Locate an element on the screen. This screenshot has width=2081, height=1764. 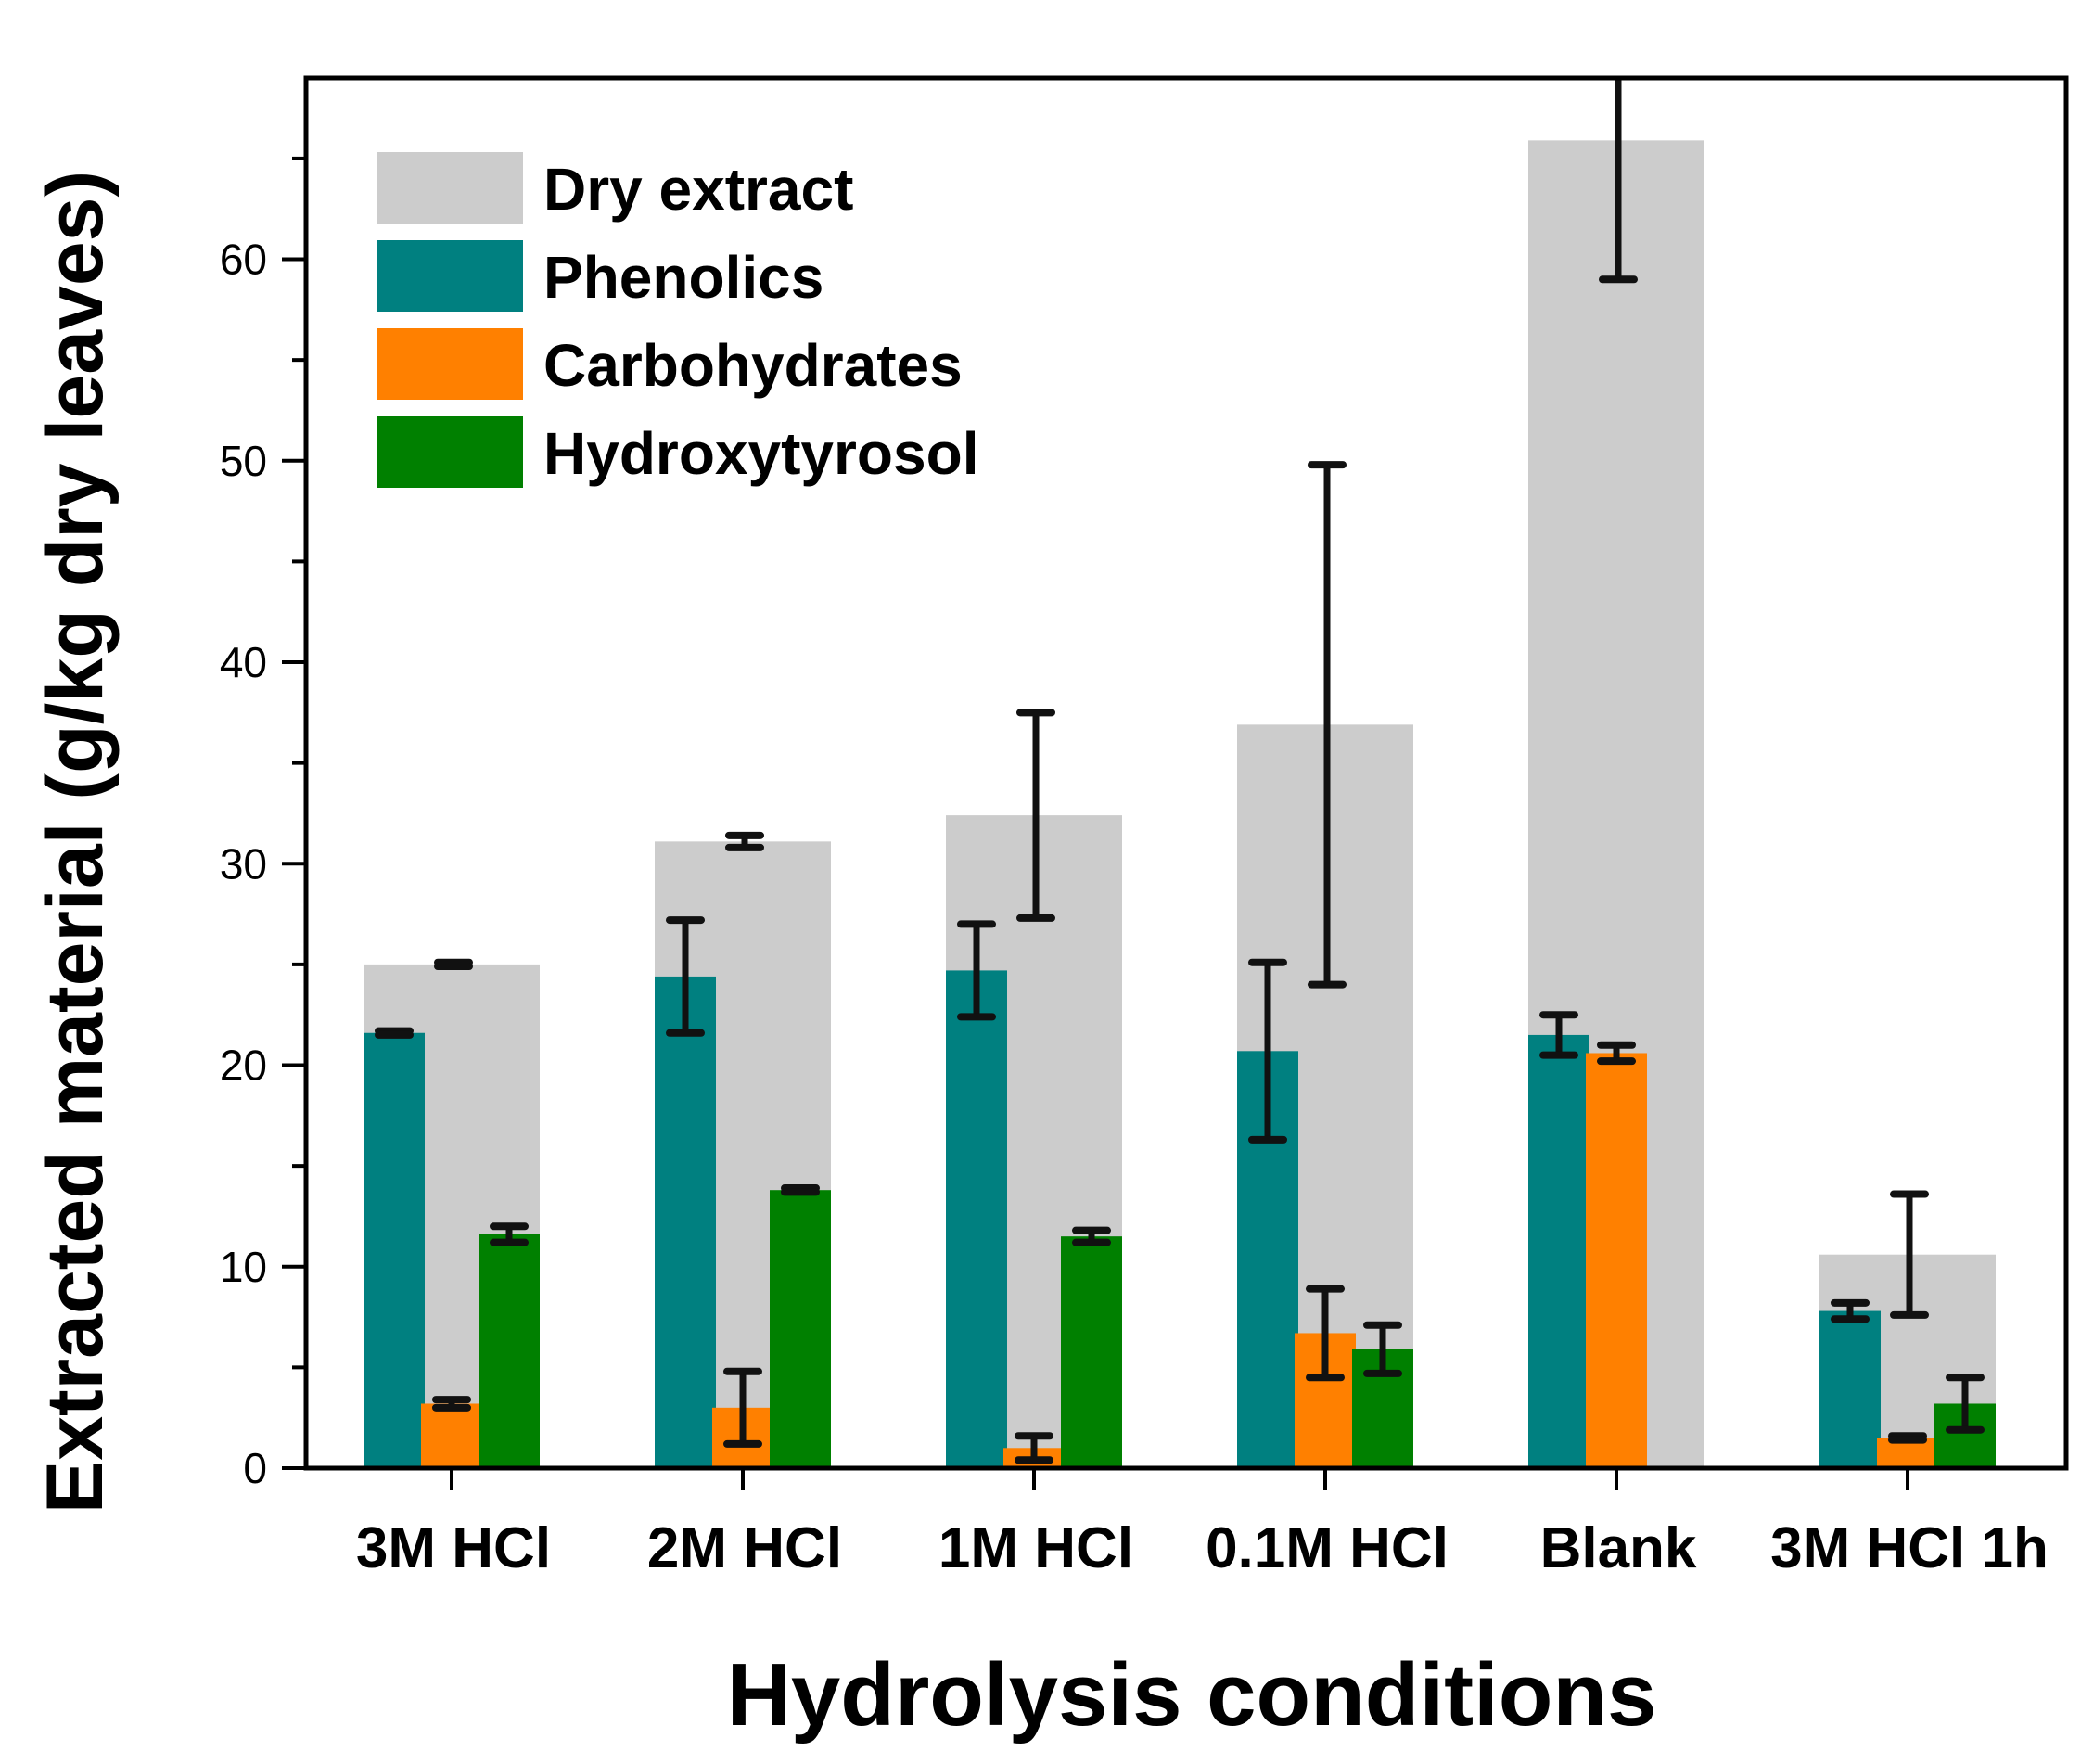
x-tick-label-1m-hcl: 1M HCl is located at coordinates (1035, 1548).